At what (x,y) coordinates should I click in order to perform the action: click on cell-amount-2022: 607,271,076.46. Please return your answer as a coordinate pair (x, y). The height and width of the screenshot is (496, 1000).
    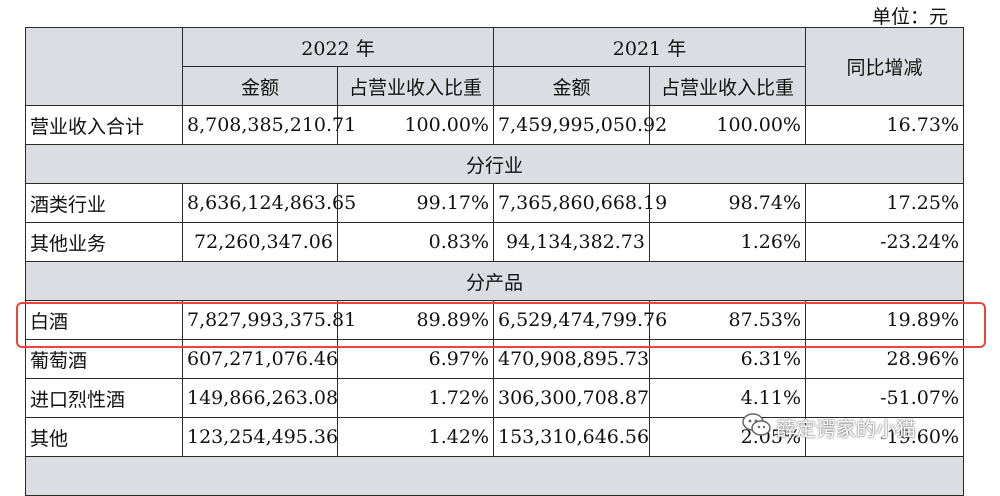
    Looking at the image, I should click on (260, 359).